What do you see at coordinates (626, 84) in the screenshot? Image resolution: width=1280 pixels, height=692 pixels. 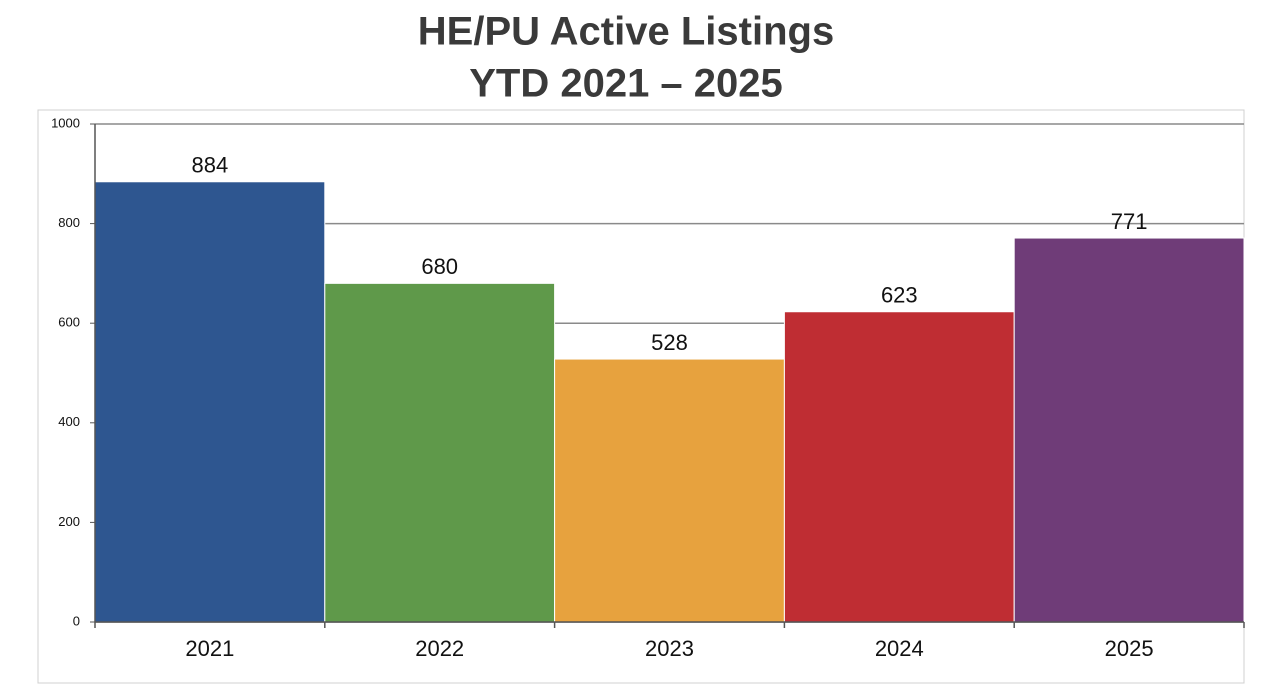 I see `chart-subtitle: YTD 2021 – 2025` at bounding box center [626, 84].